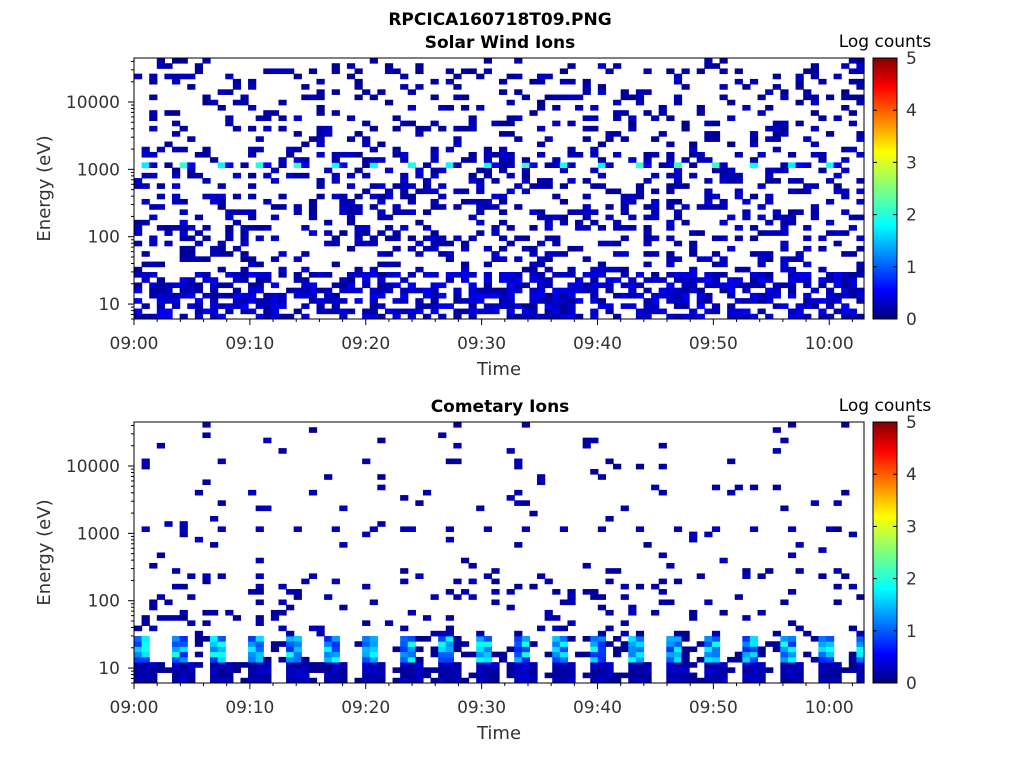  I want to click on x-axis: 09:00 09:10 09:20 09:30 09:40 09:50 10:00, so click(482, 700).